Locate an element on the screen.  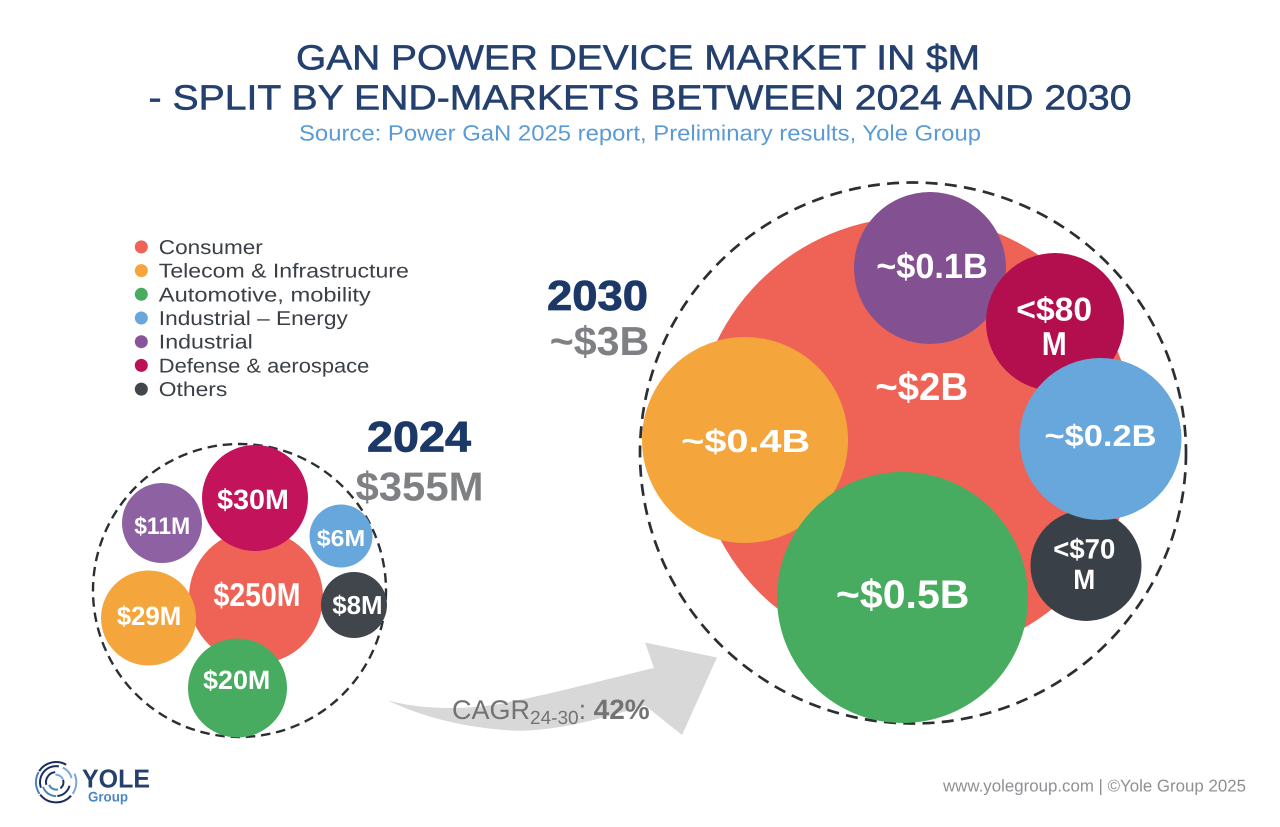
svg-text: Telecom & Infrastructure is located at coordinates (284, 272).